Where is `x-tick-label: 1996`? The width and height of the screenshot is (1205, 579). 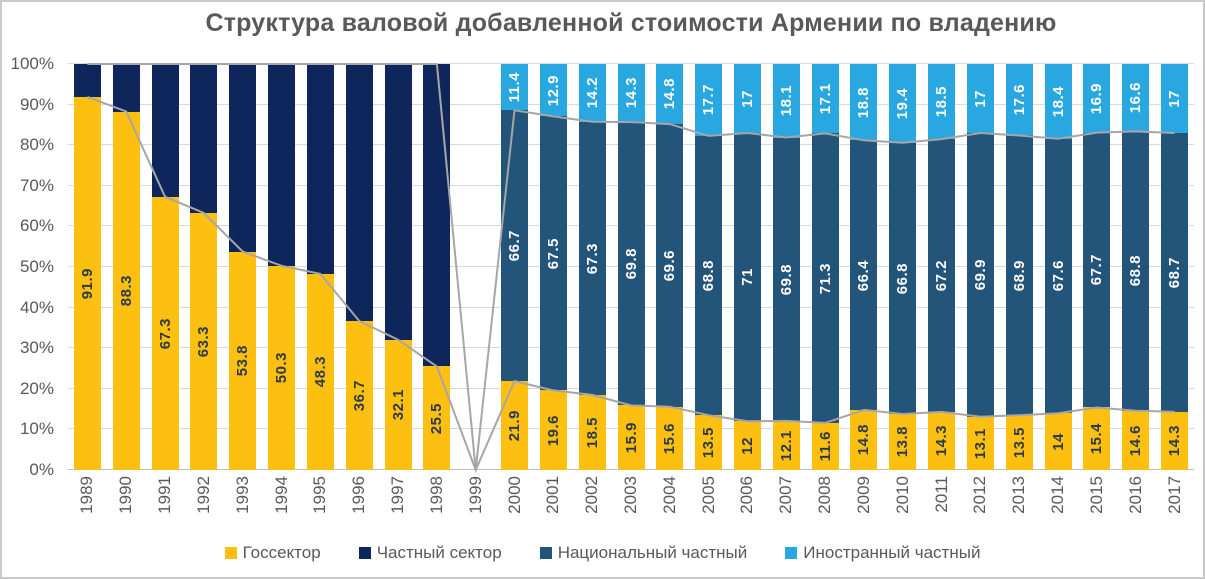
x-tick-label: 1996 is located at coordinates (359, 495).